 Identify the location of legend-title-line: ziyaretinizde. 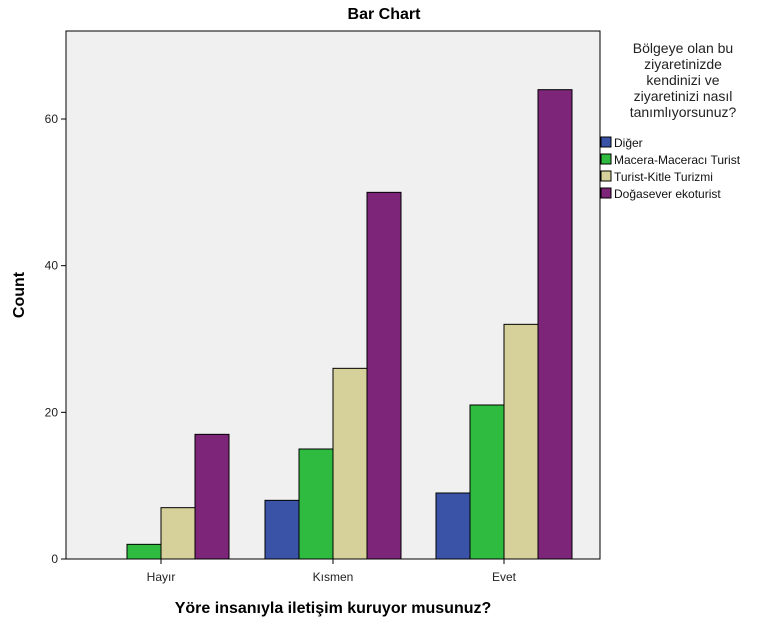
(683, 64).